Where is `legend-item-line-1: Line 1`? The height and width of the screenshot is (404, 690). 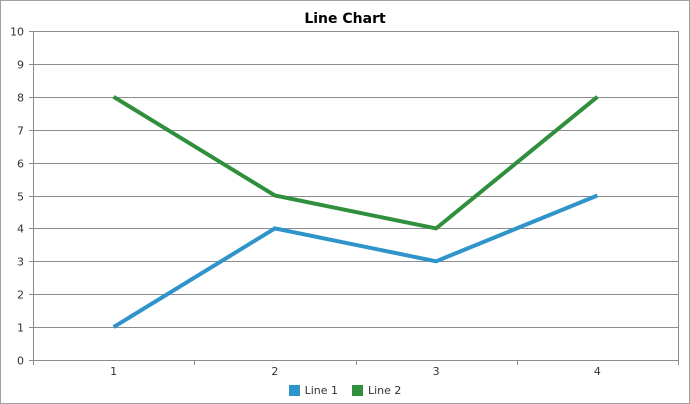 legend-item-line-1: Line 1 is located at coordinates (313, 390).